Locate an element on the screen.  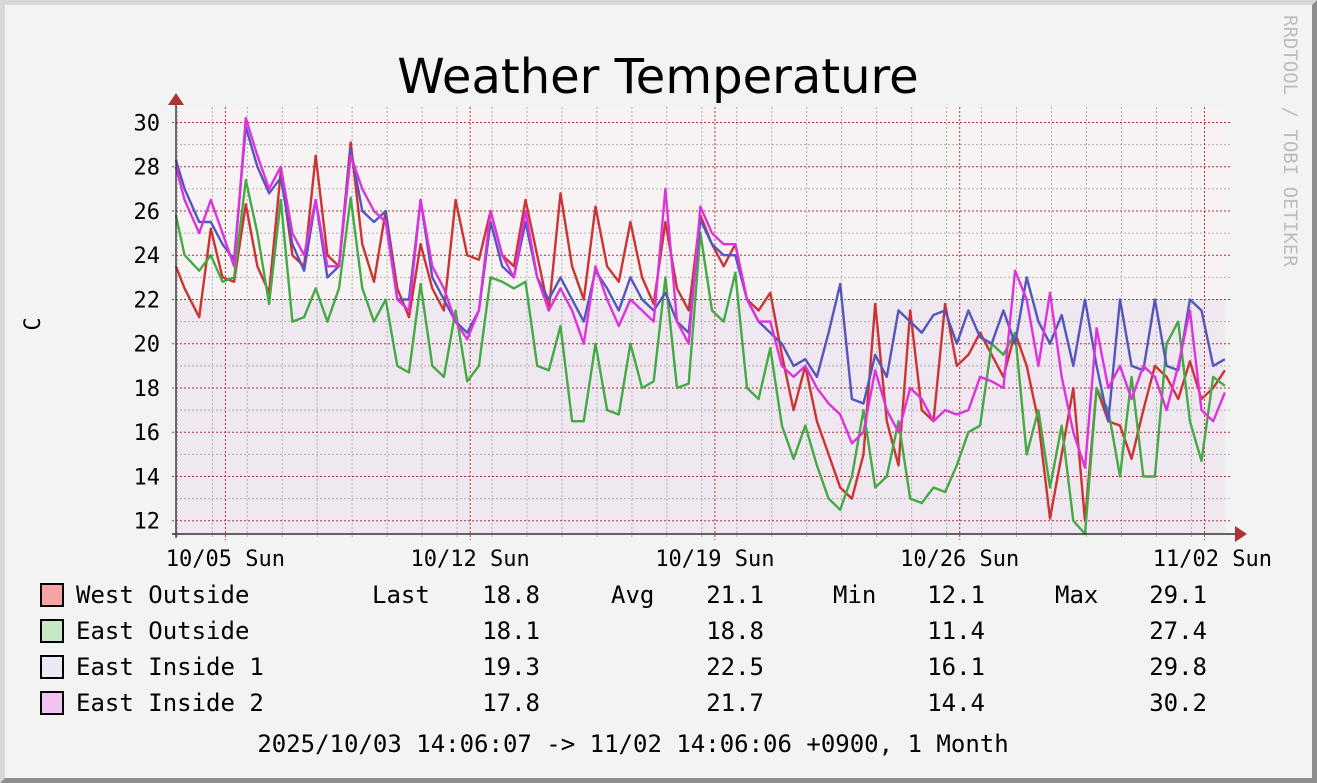
legend-last-value: 18.8 is located at coordinates (511, 595).